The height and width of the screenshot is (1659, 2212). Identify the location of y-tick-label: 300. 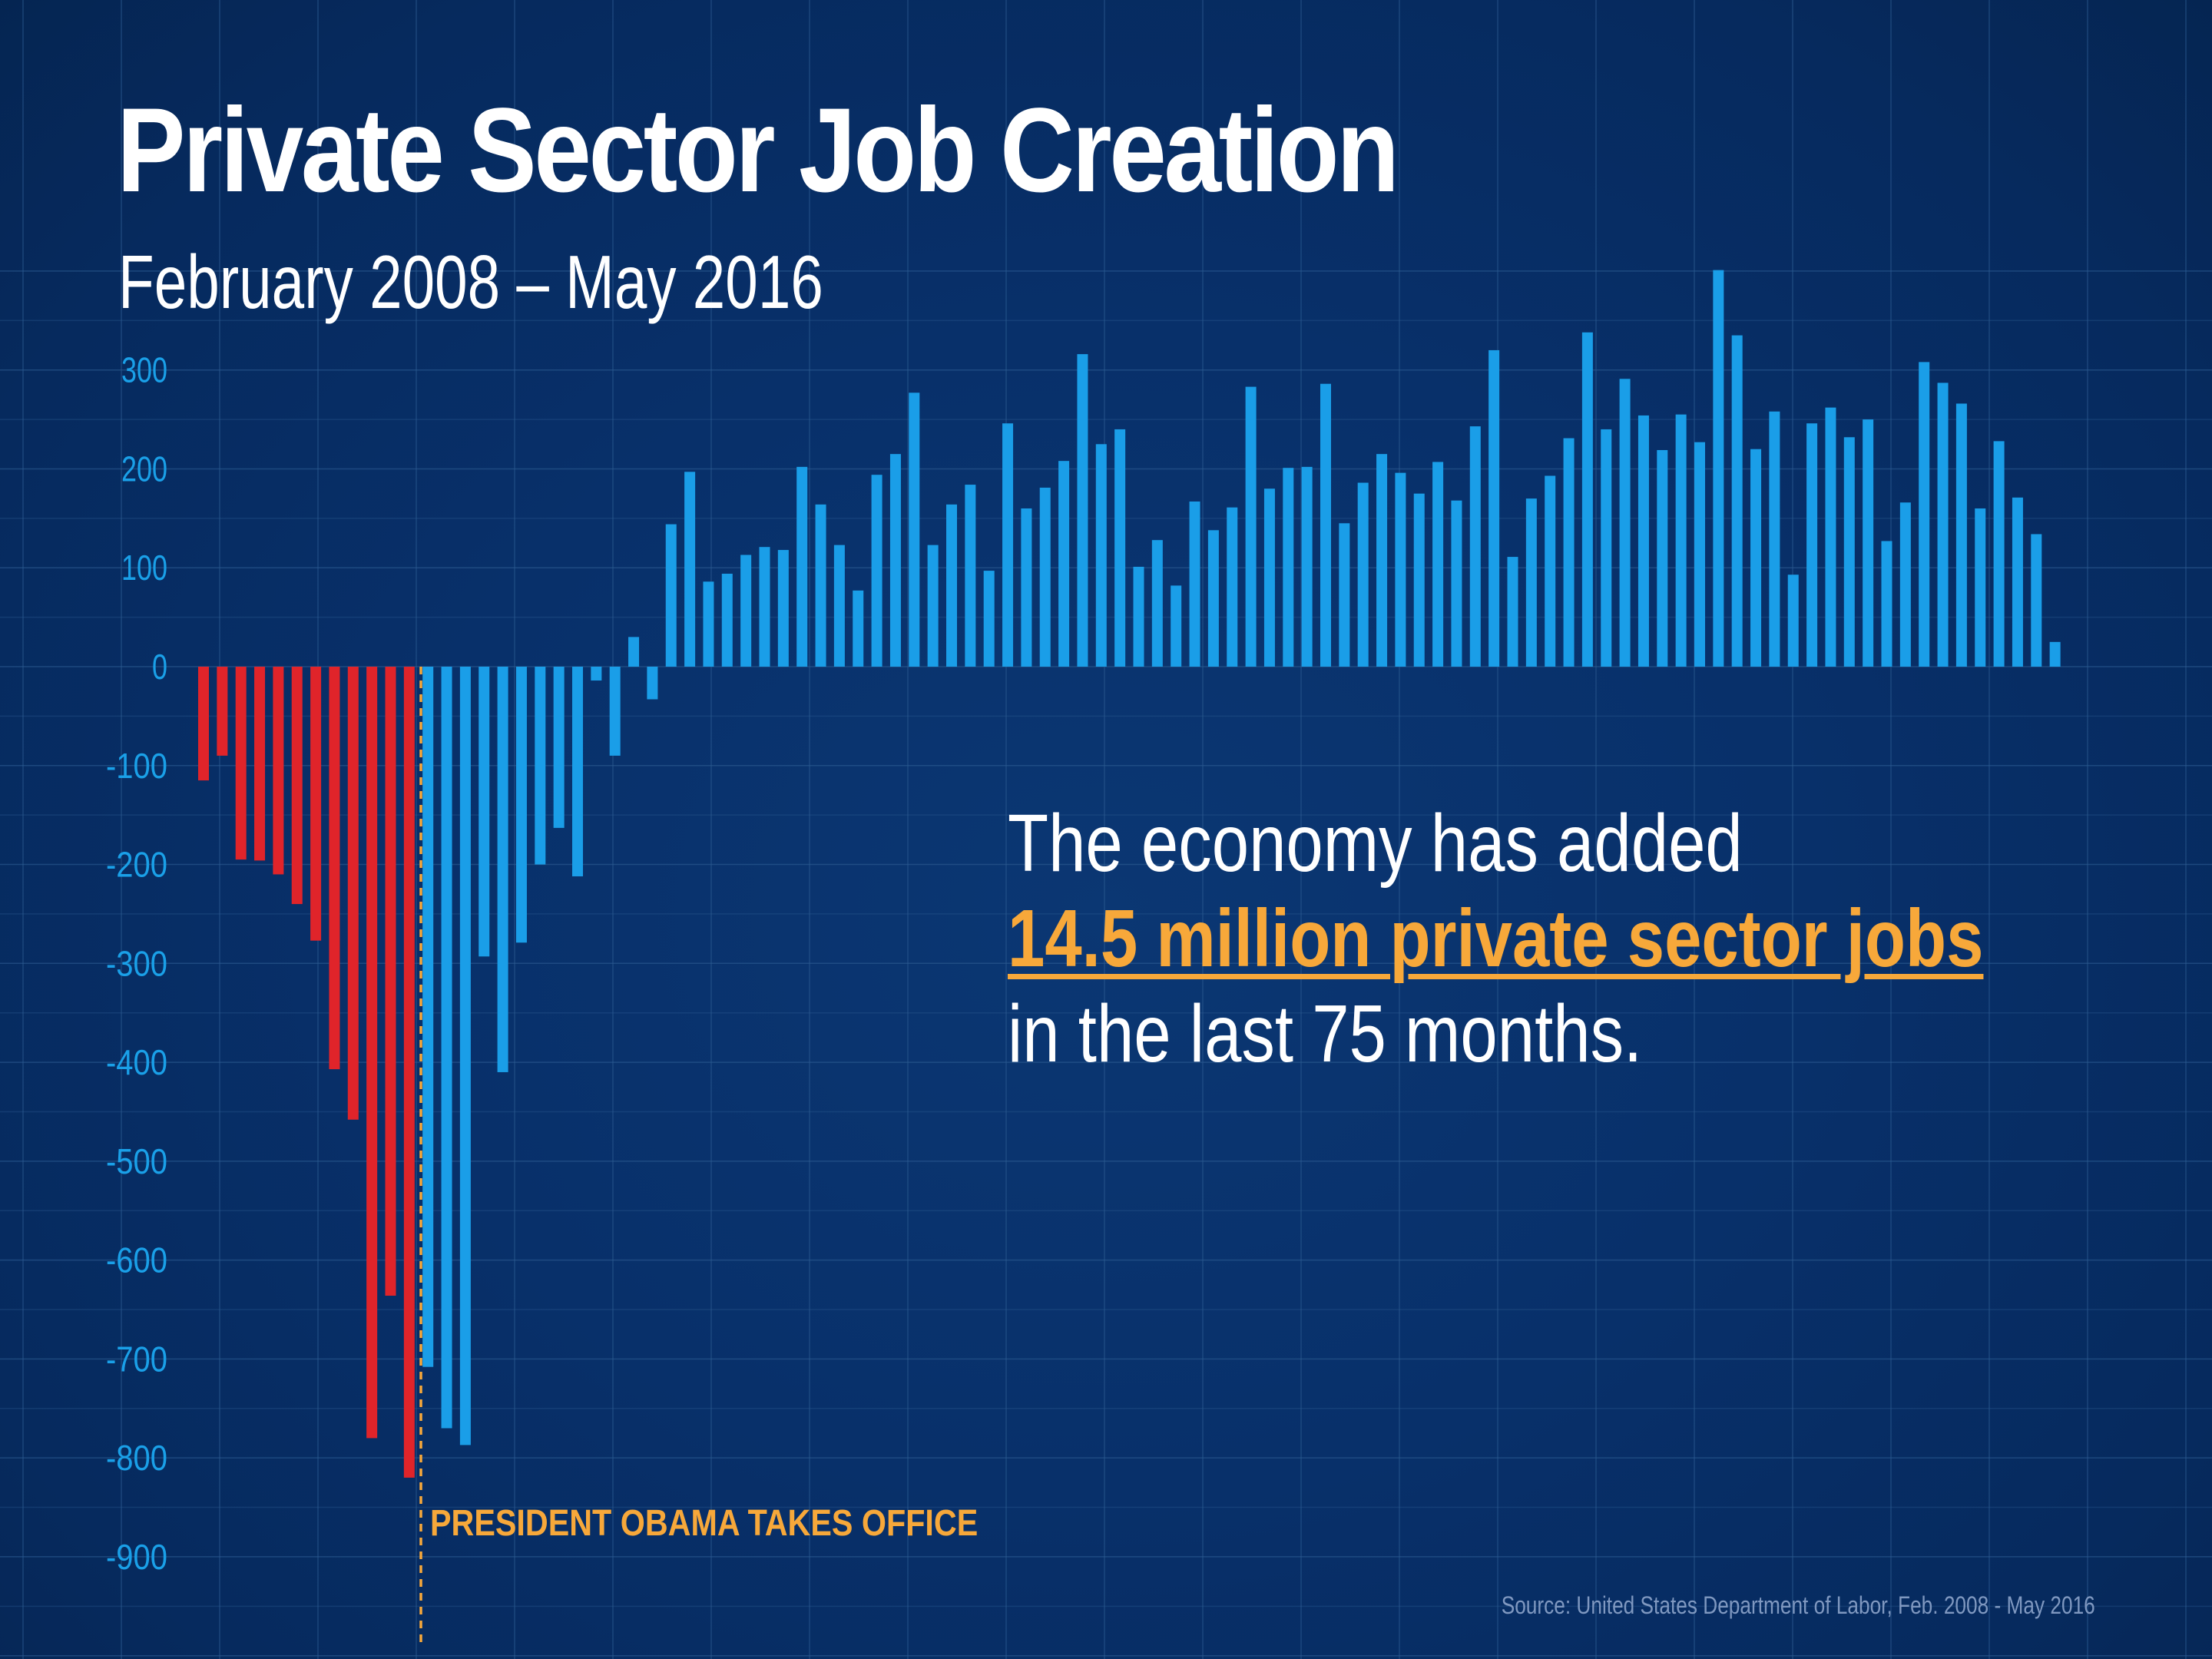
(144, 370).